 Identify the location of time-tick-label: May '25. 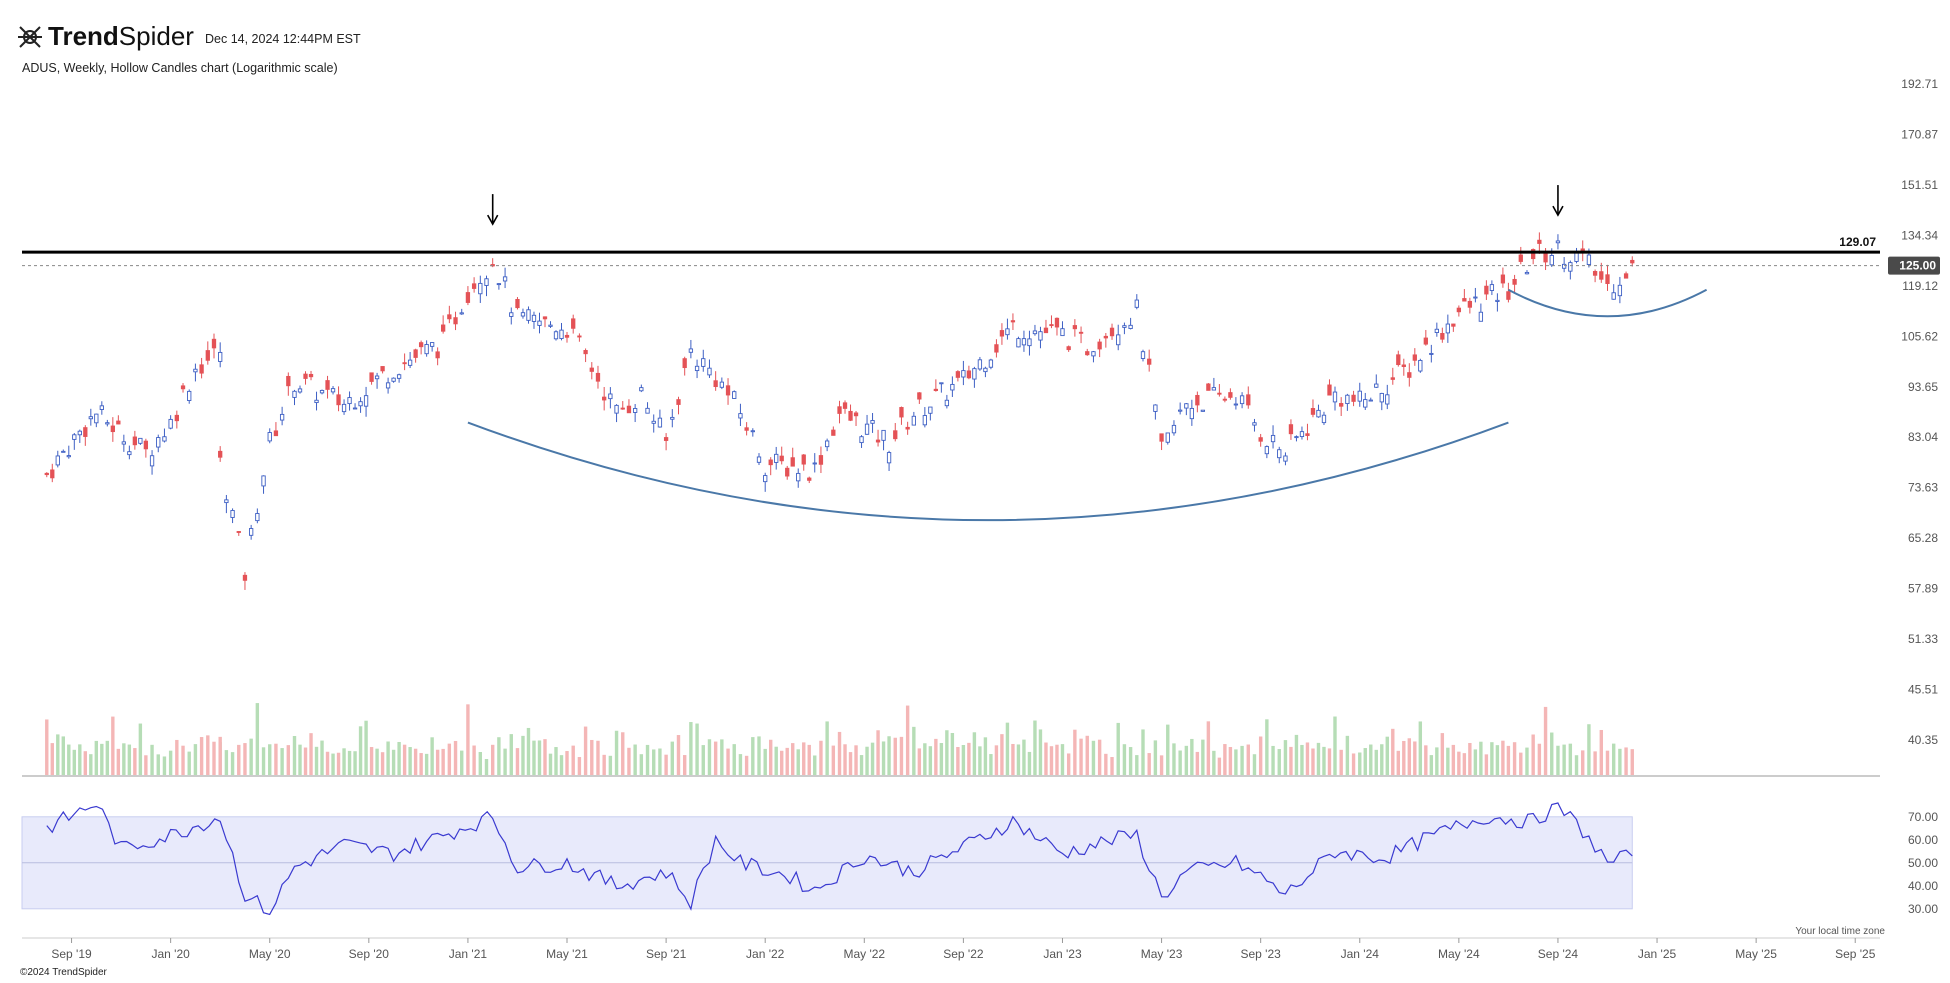
(1756, 954).